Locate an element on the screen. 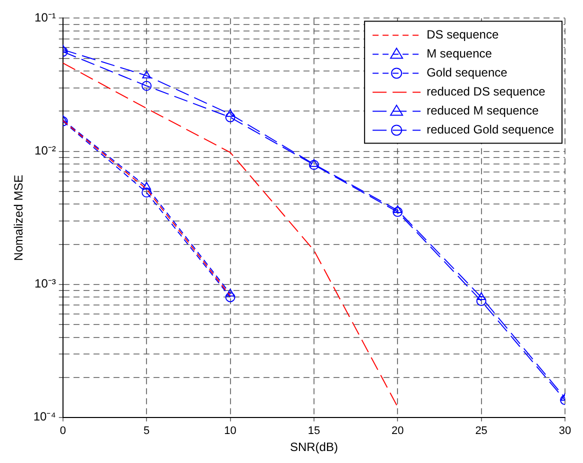  legend-label: Gold sequence is located at coordinates (467, 73).